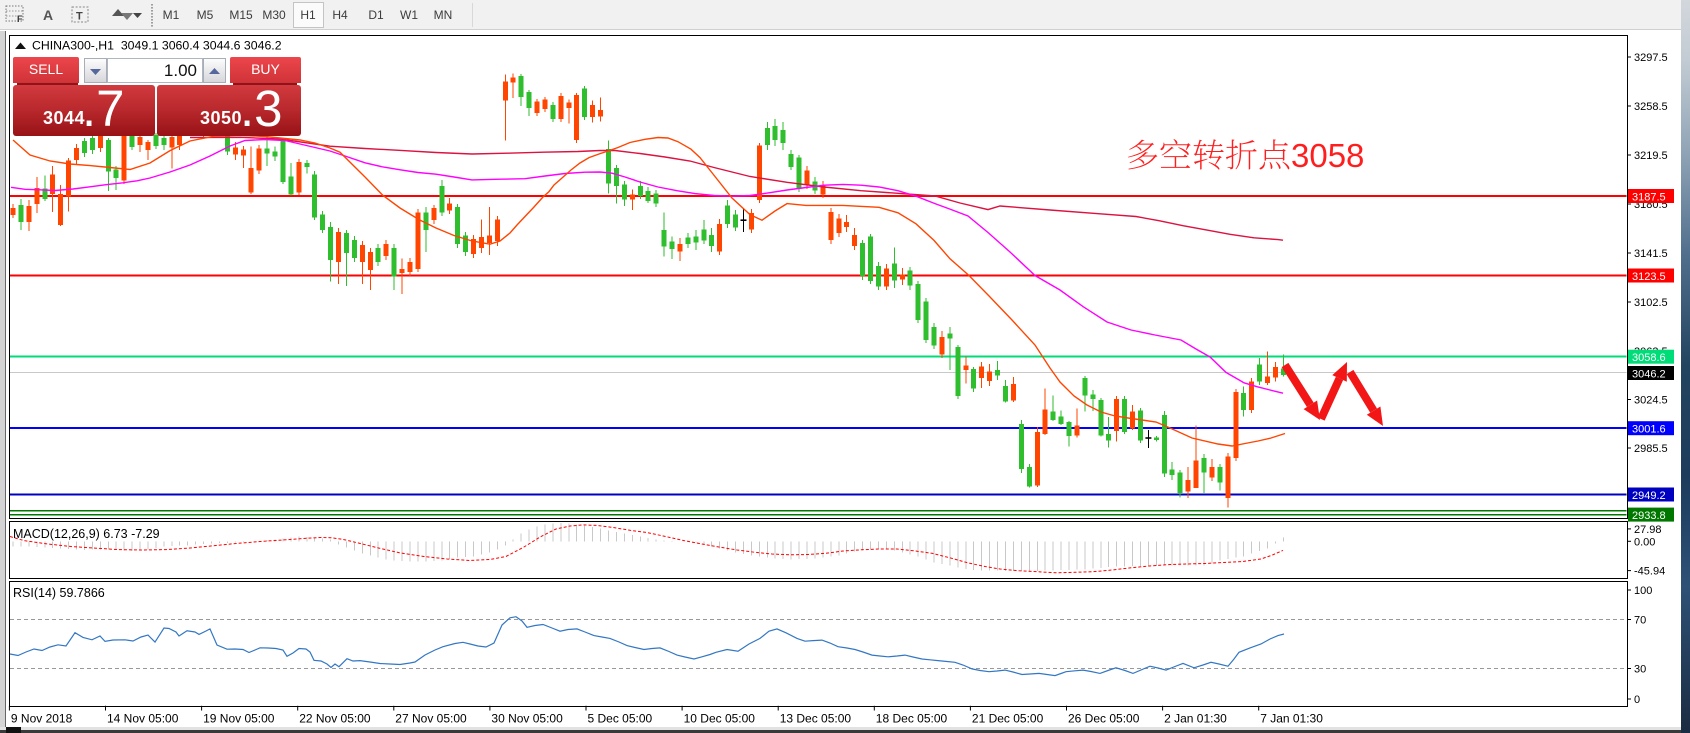 The height and width of the screenshot is (733, 1690). I want to click on svg-text: 27.98, so click(1648, 530).